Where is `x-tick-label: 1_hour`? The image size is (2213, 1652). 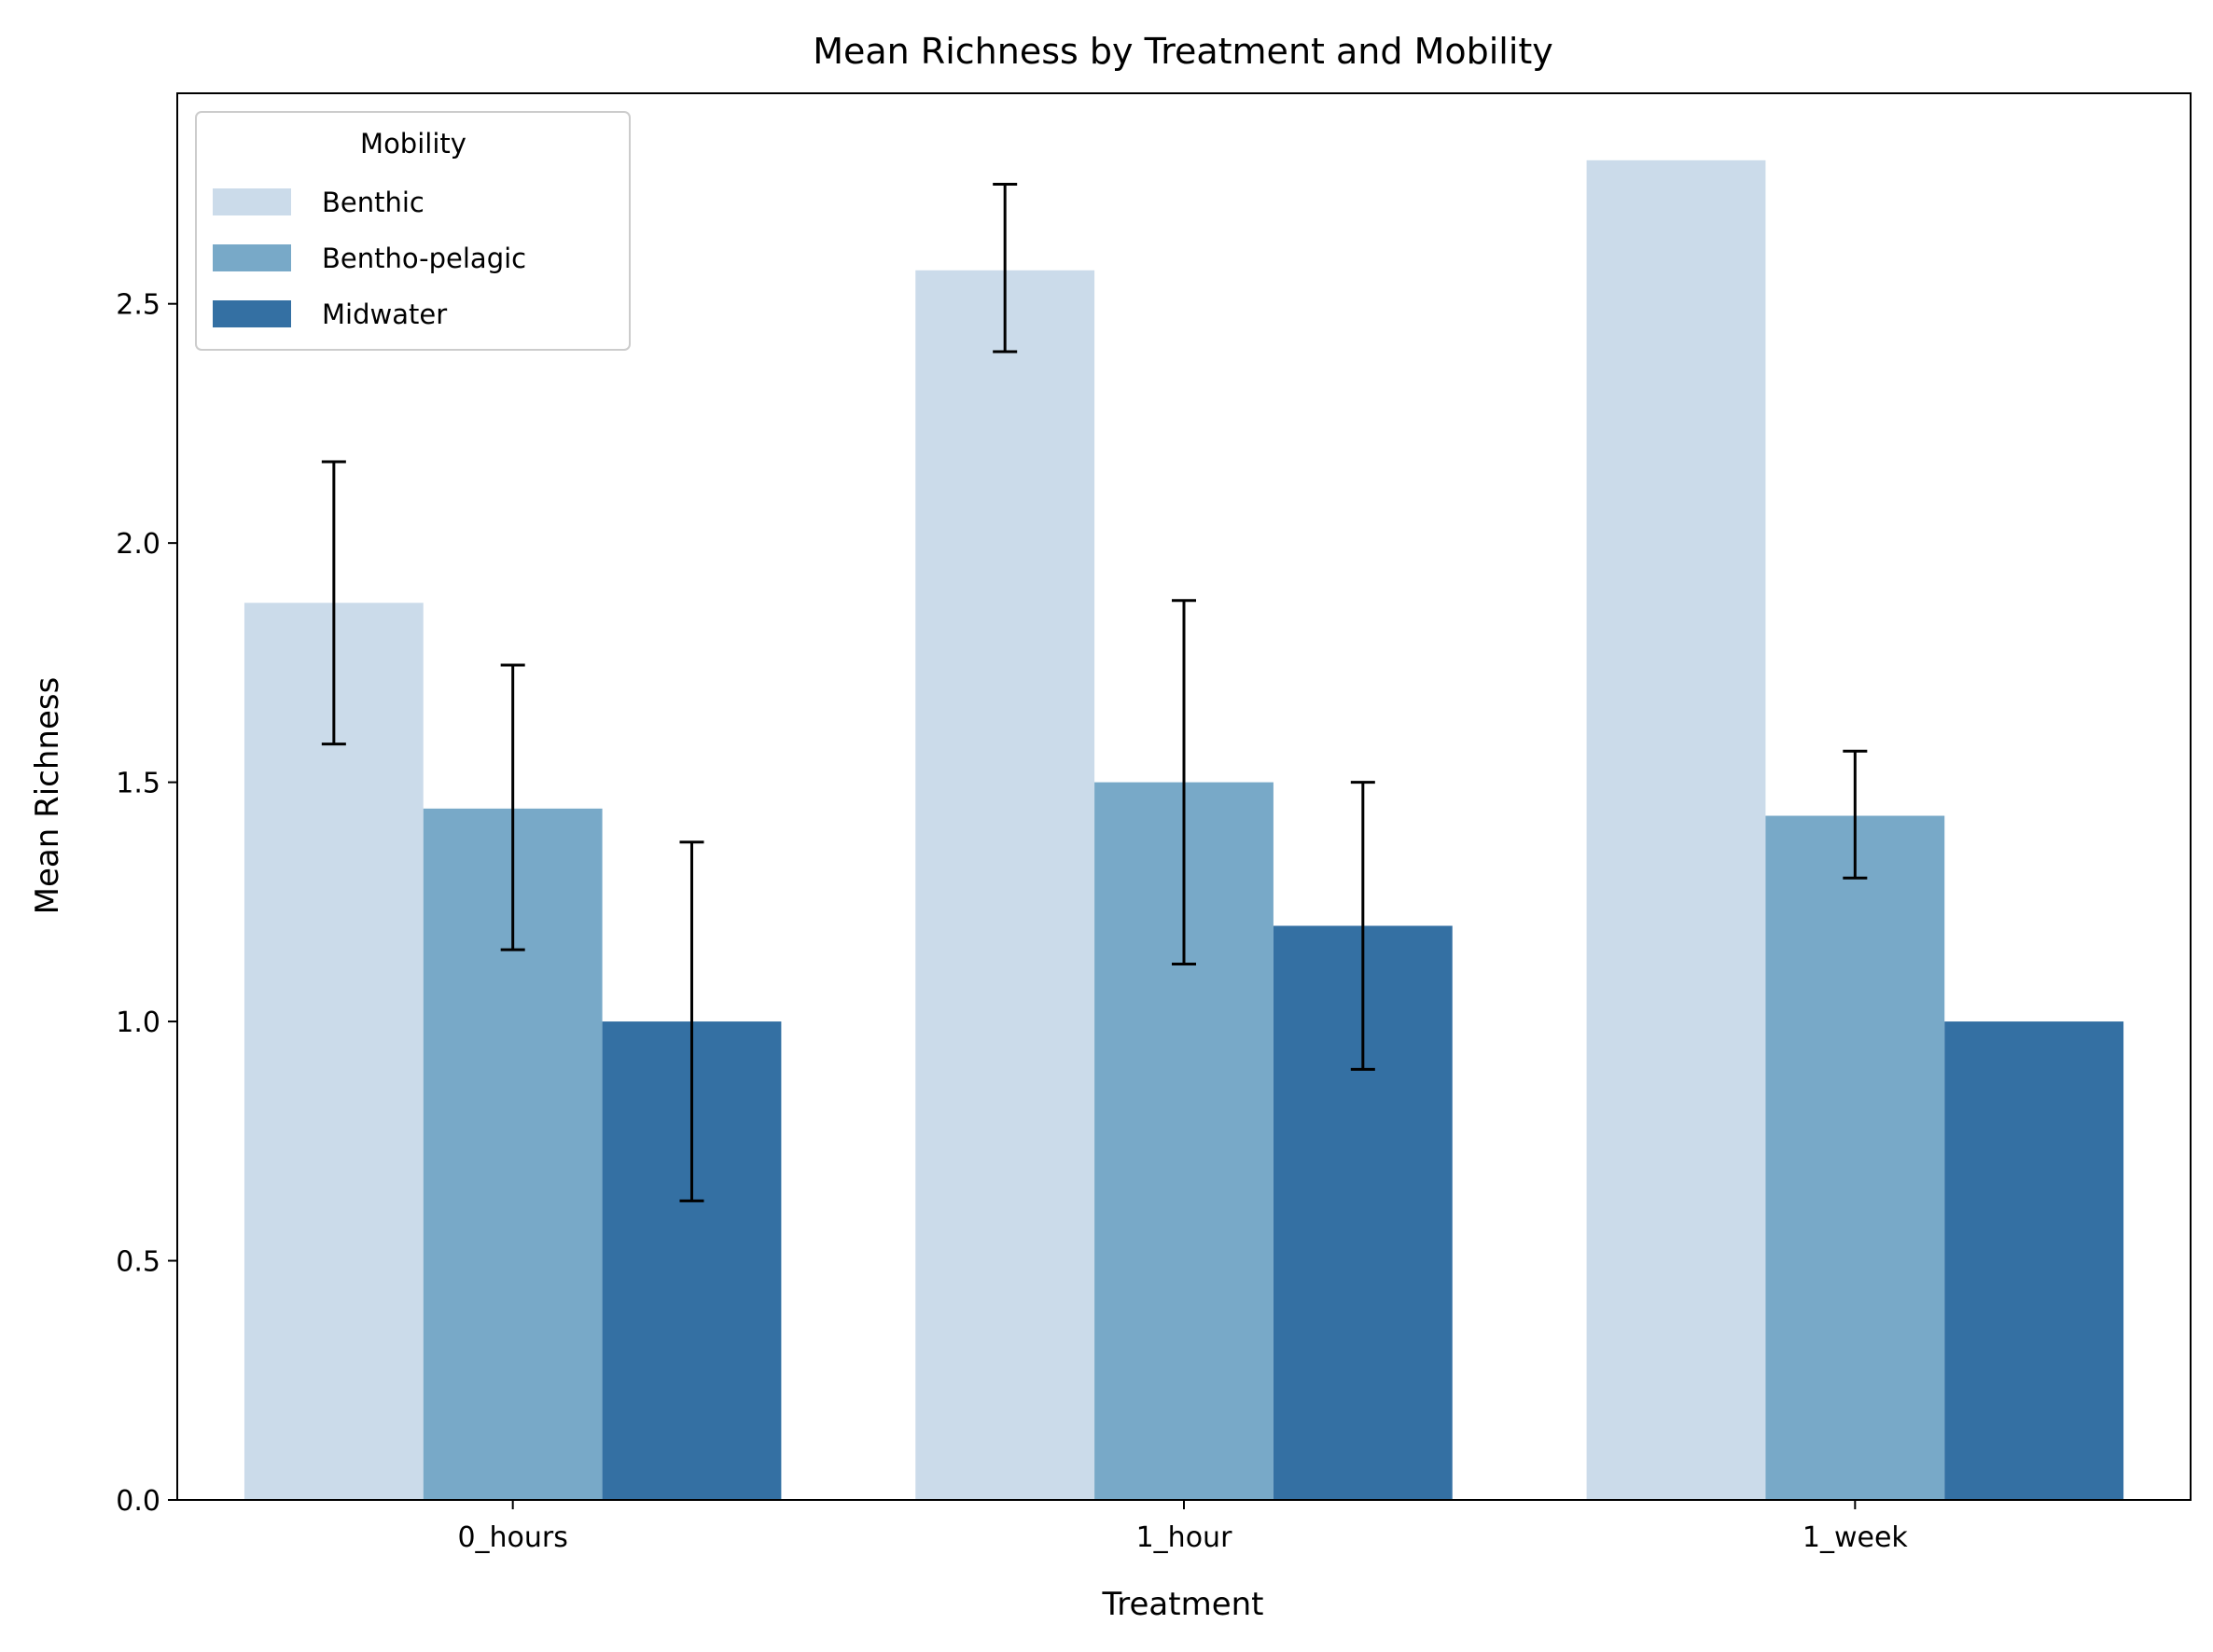
x-tick-label: 1_hour is located at coordinates (1184, 1538).